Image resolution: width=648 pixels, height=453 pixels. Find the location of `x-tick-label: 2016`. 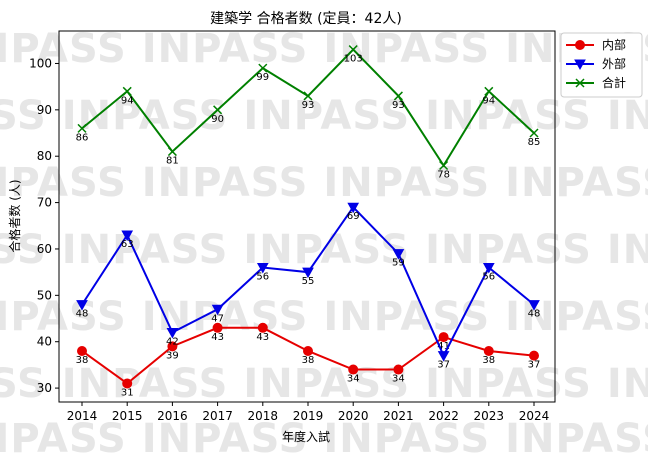

x-tick-label: 2016 is located at coordinates (172, 416).